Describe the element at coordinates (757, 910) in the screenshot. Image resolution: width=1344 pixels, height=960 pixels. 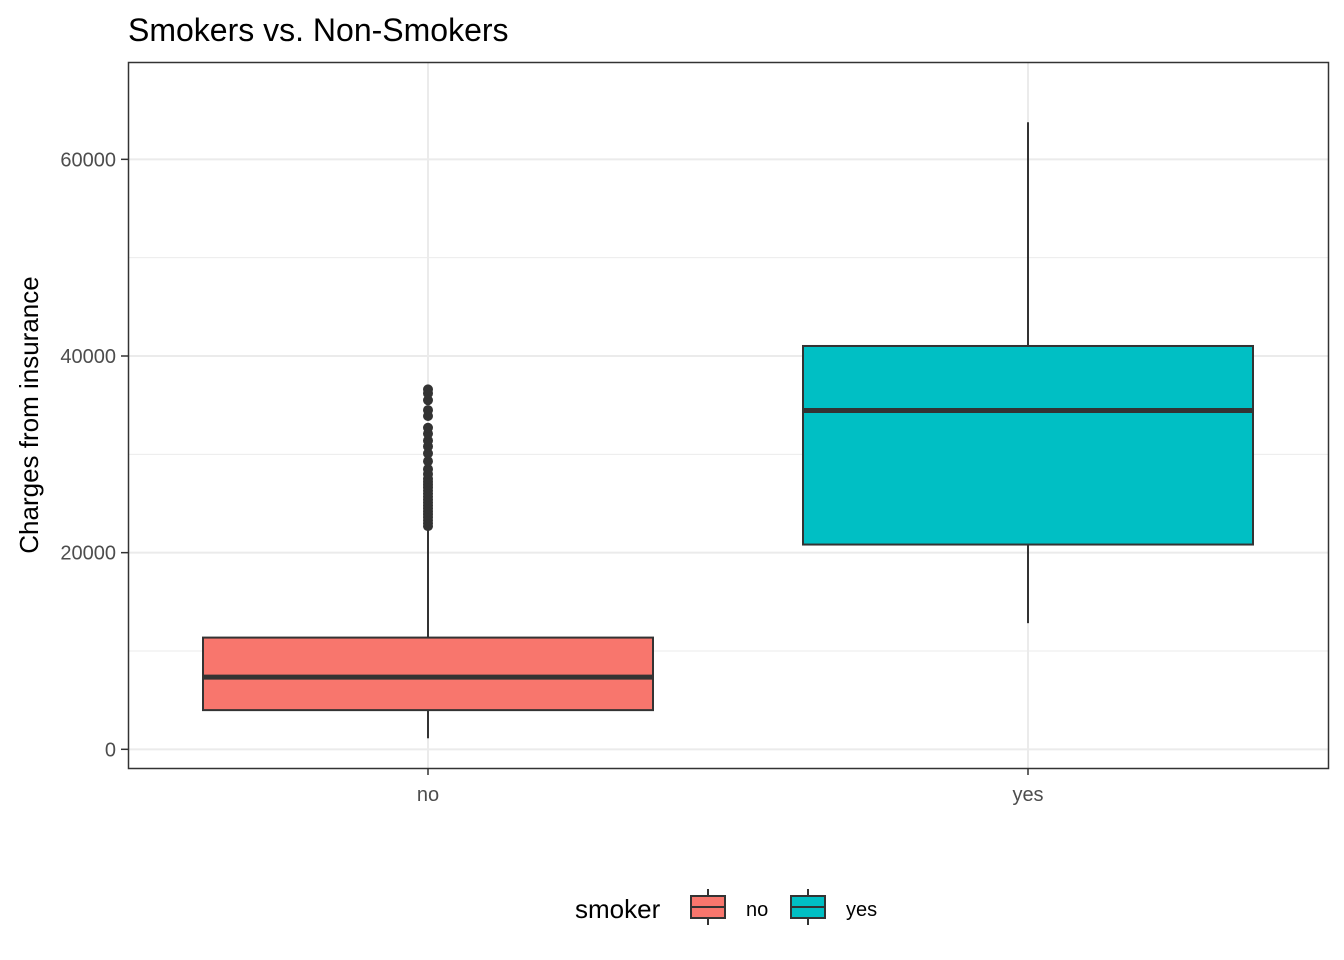
I see `legend-label-no: no` at that location.